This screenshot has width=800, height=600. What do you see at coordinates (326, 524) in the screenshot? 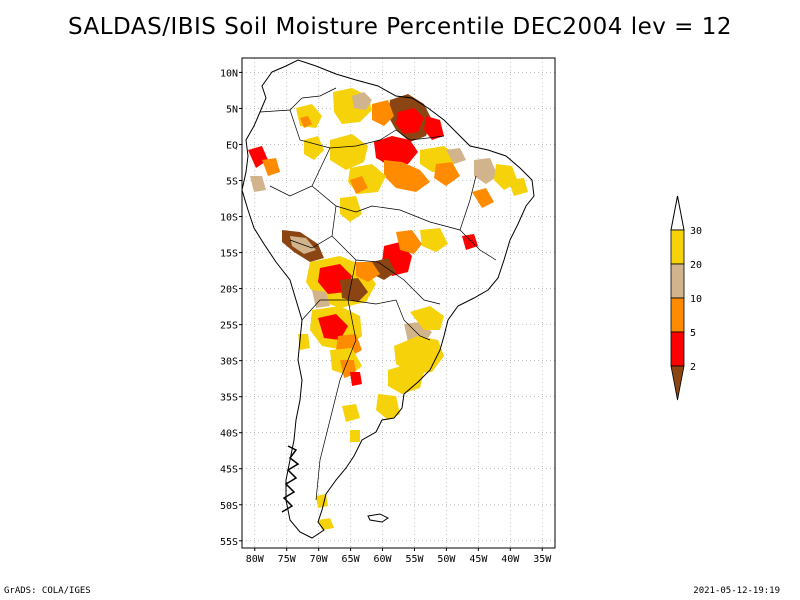
I see `patch-tierra-yellow` at bounding box center [326, 524].